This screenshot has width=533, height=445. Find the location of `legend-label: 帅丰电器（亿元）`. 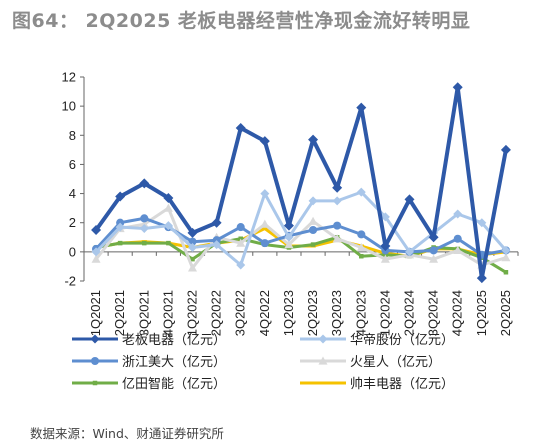

legend-label: 帅丰电器（亿元） is located at coordinates (402, 384).